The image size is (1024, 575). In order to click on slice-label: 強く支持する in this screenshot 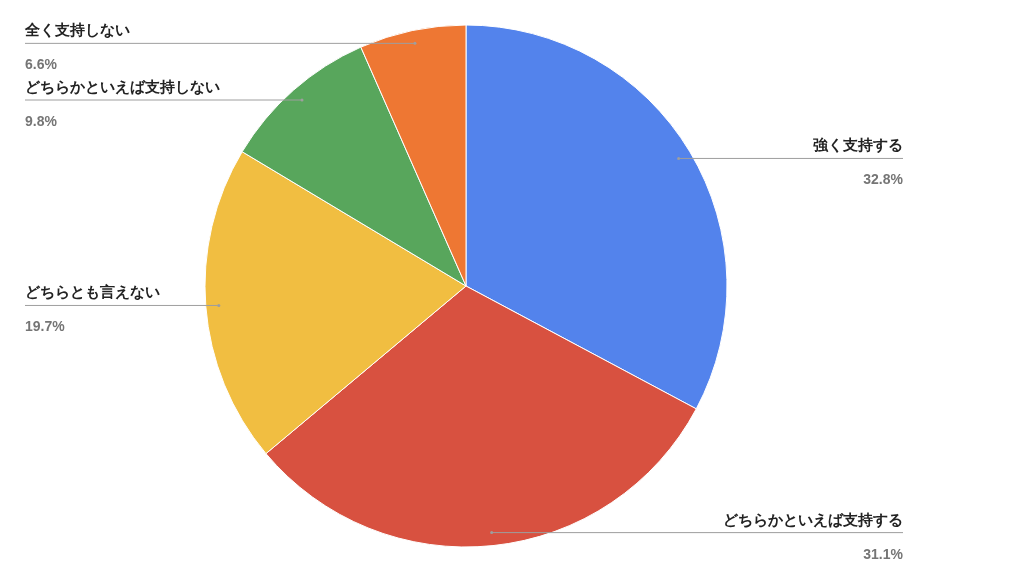, I will do `click(858, 145)`.